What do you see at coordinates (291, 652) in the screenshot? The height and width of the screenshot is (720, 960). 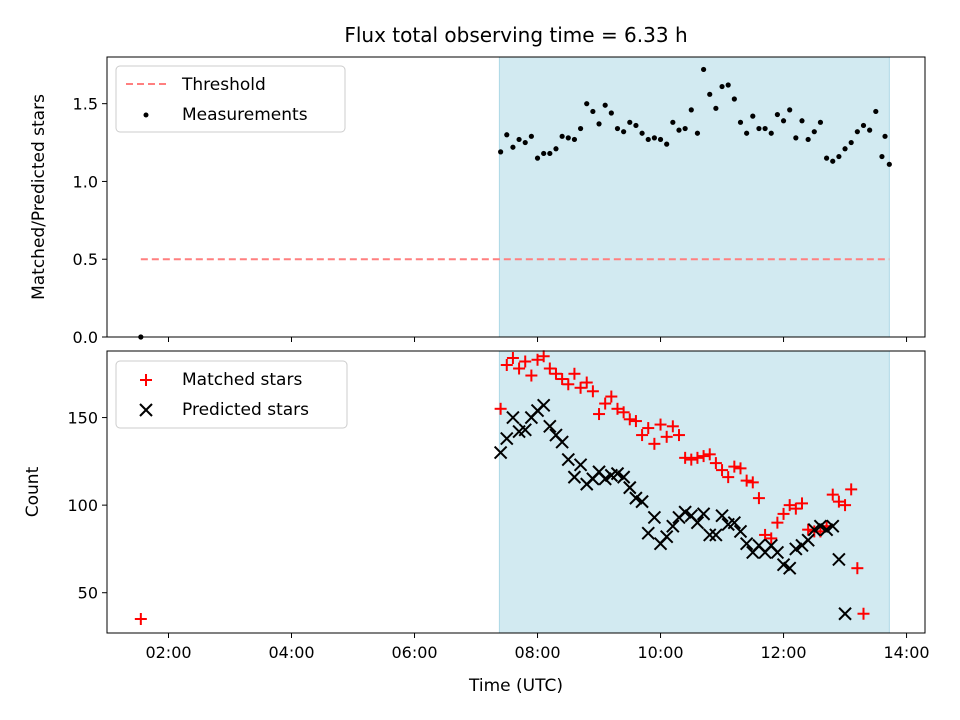 I see `x-tick-label: 04:00` at bounding box center [291, 652].